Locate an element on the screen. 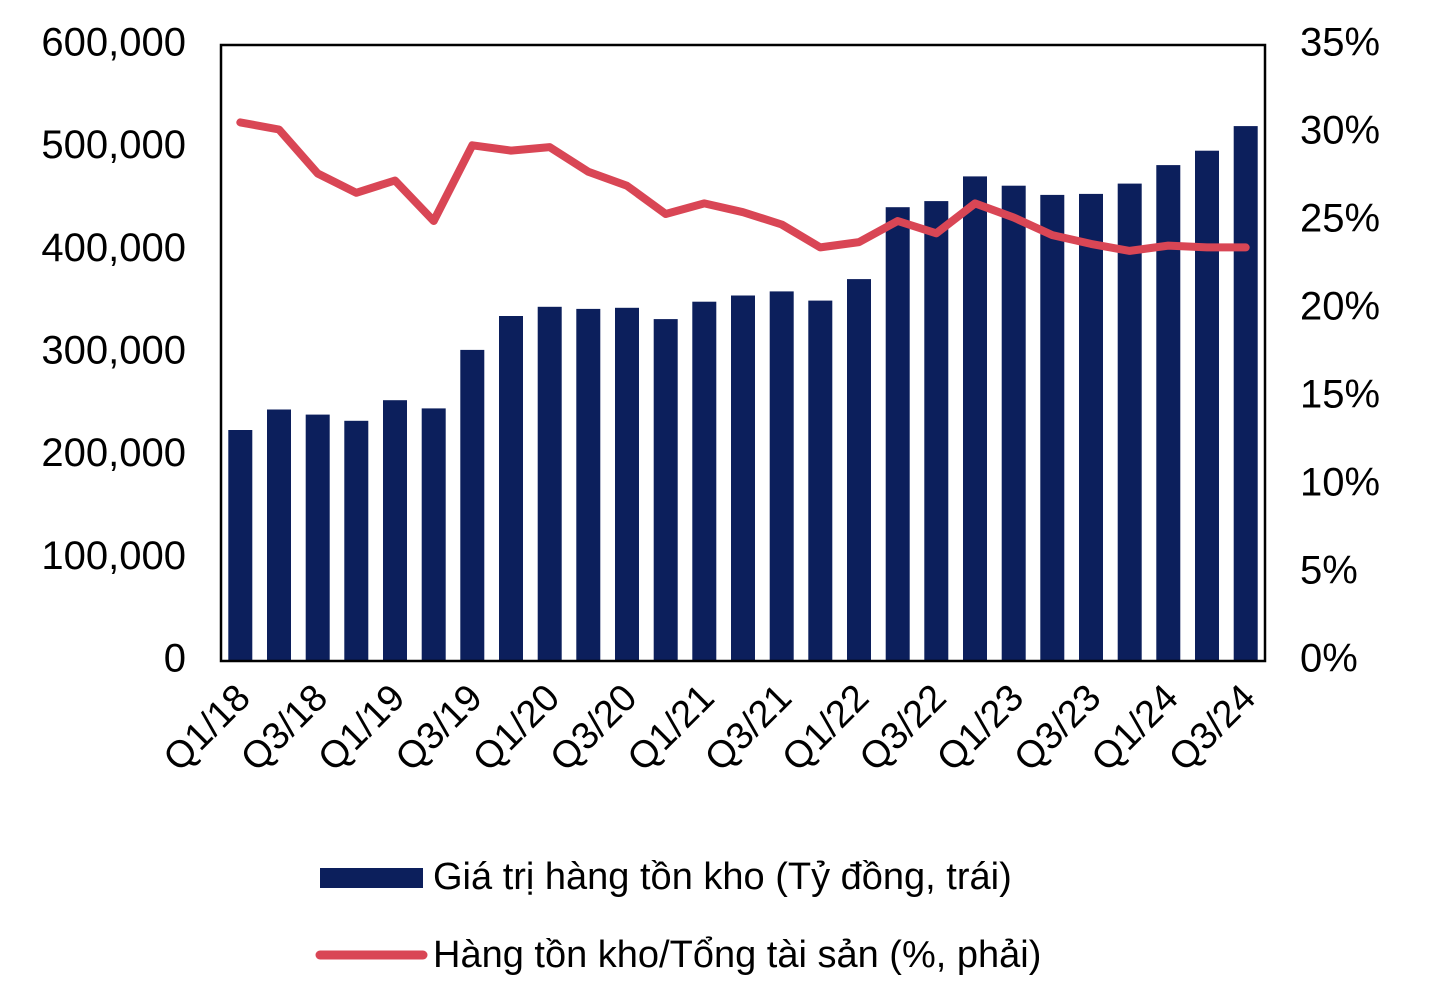  legend-label-bar: Giá trị hàng tồn kho (Tỷ đồng, trái) is located at coordinates (722, 877).